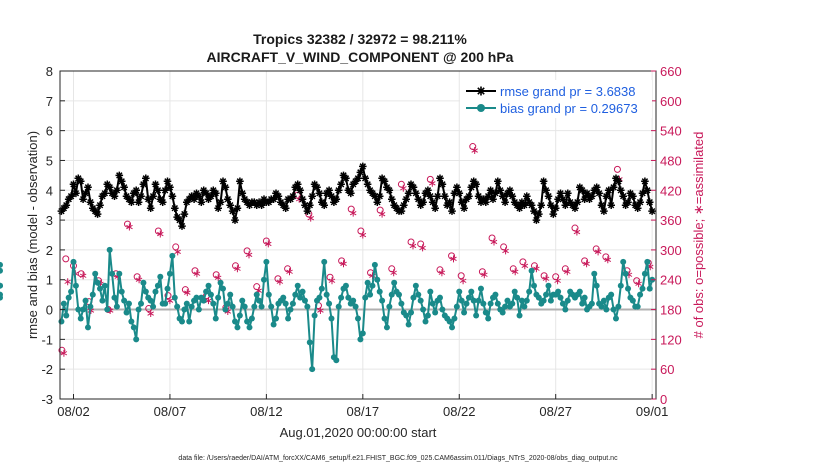  What do you see at coordinates (671, 220) in the screenshot?
I see `y-right-tick-label: 360` at bounding box center [671, 220].